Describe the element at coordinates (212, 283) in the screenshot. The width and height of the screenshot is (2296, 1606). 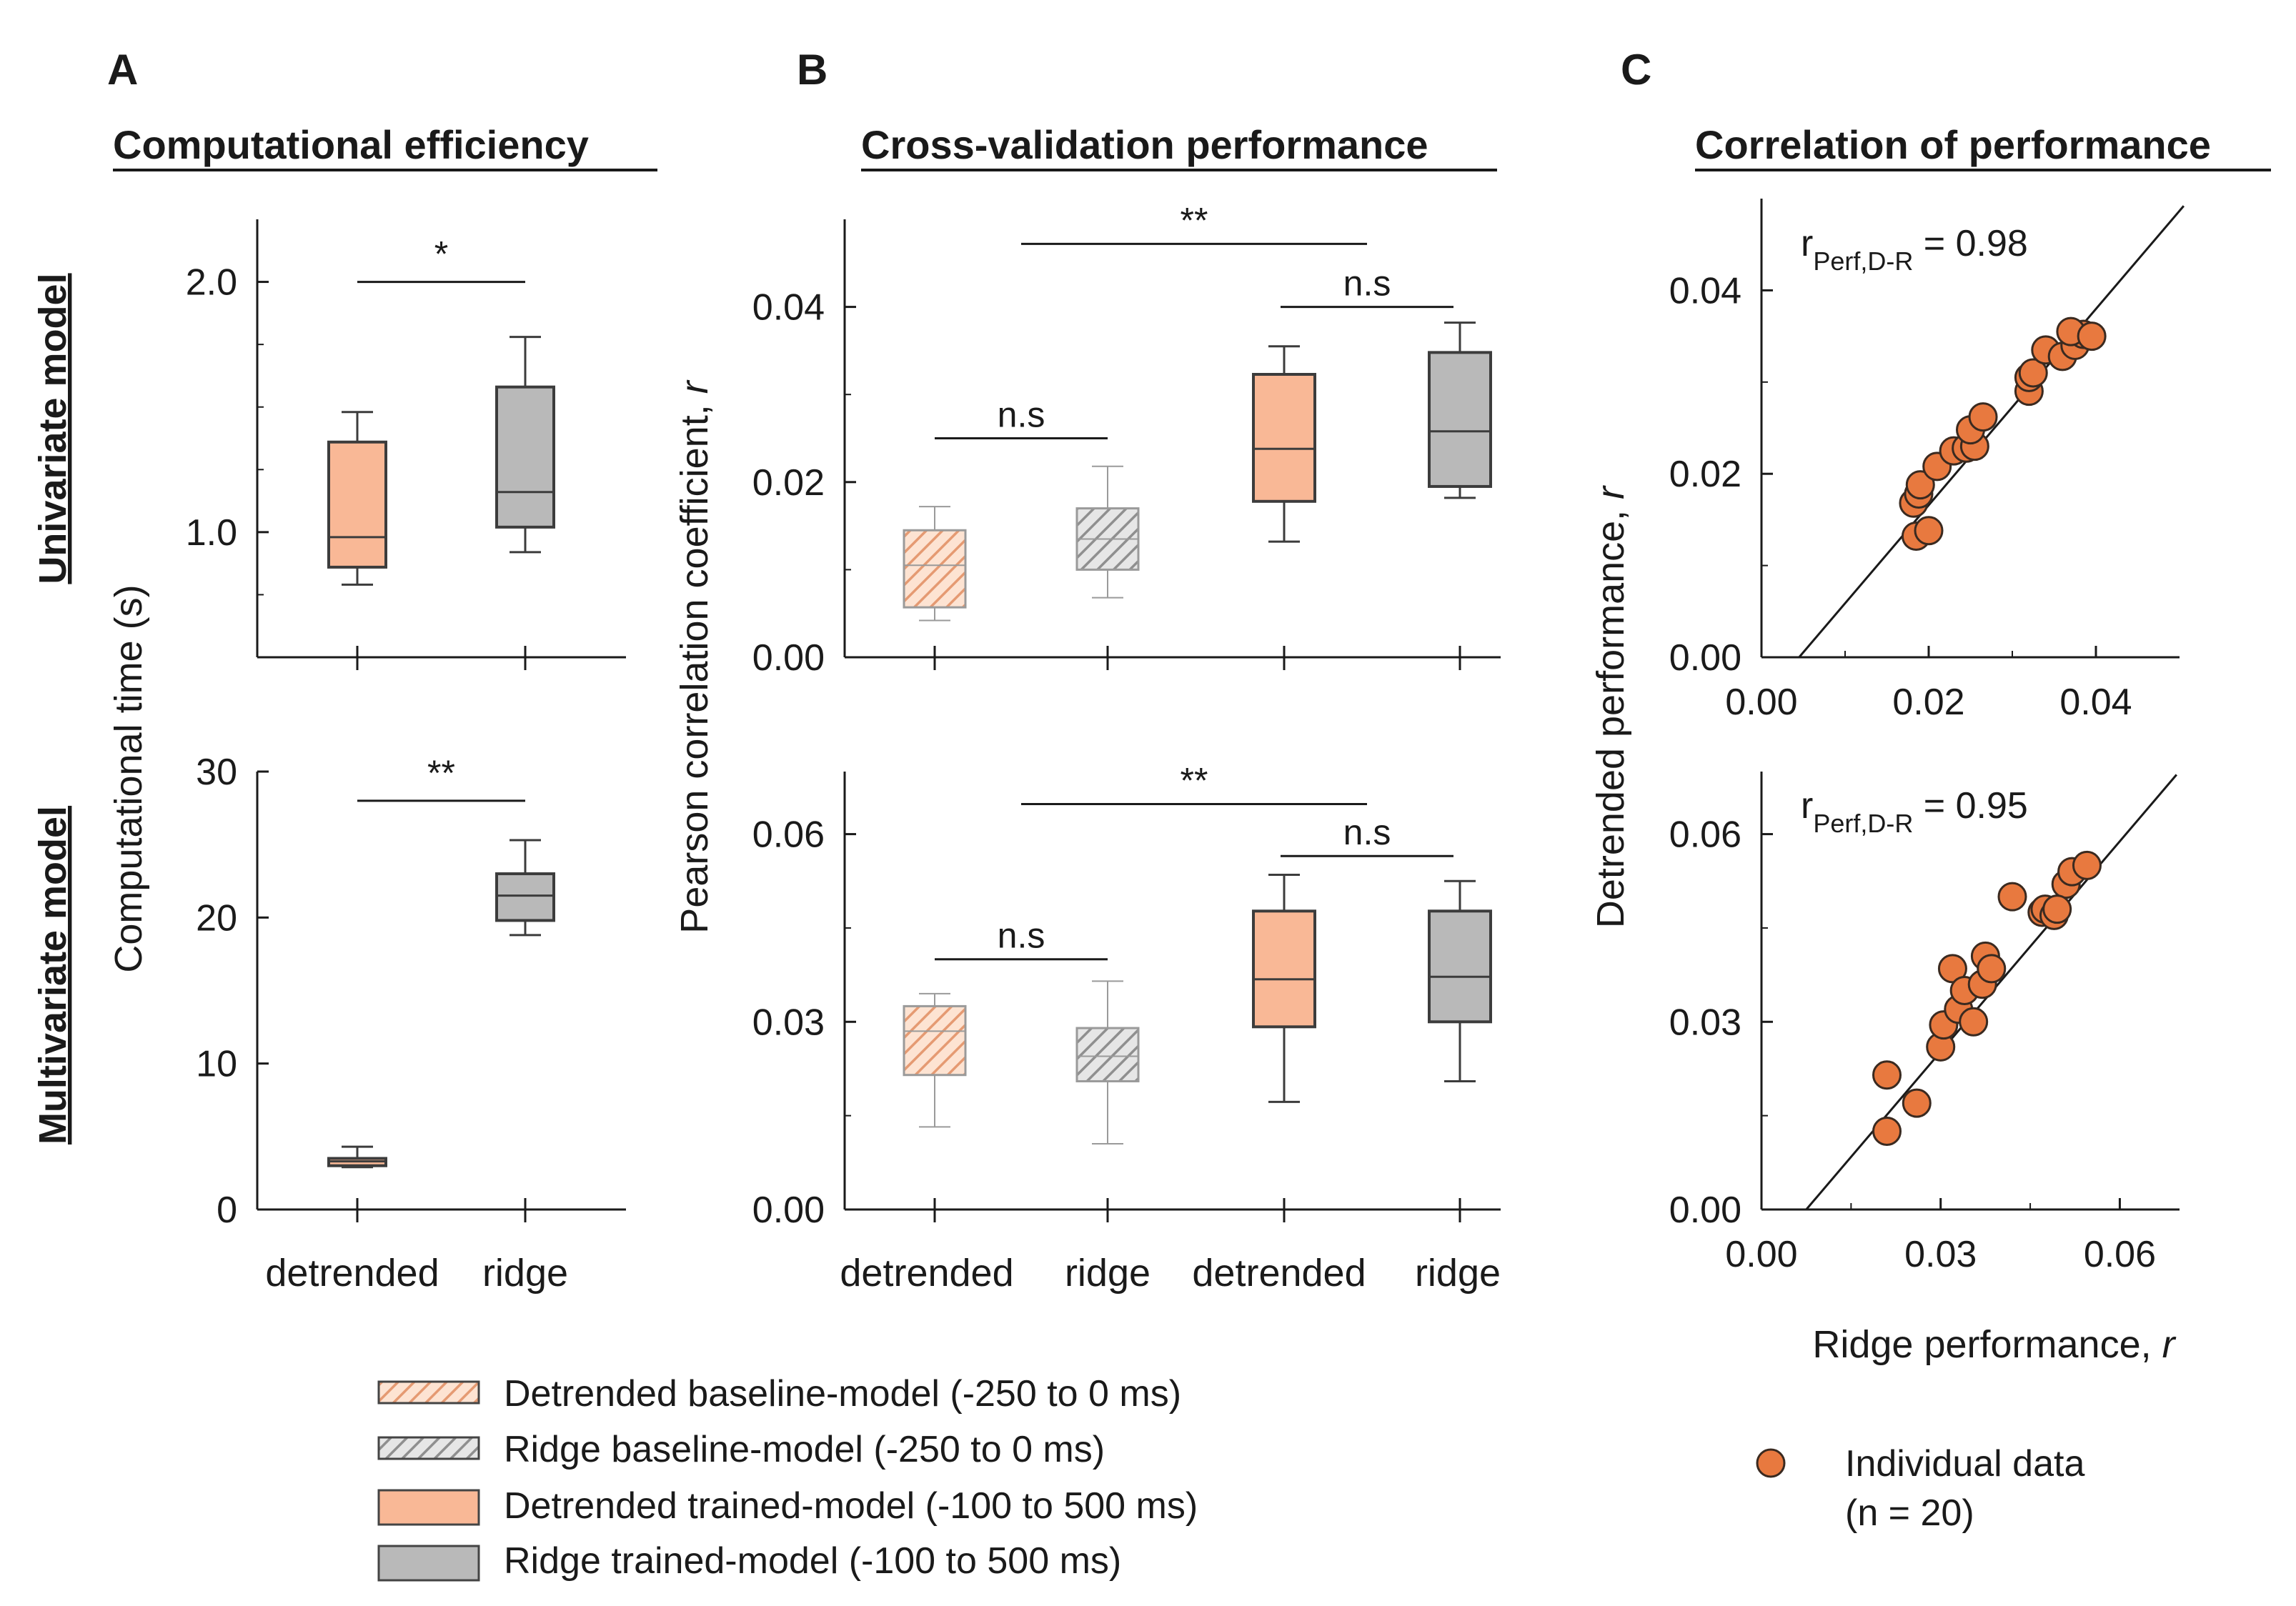
I see `y-tick-label: 2.0` at that location.